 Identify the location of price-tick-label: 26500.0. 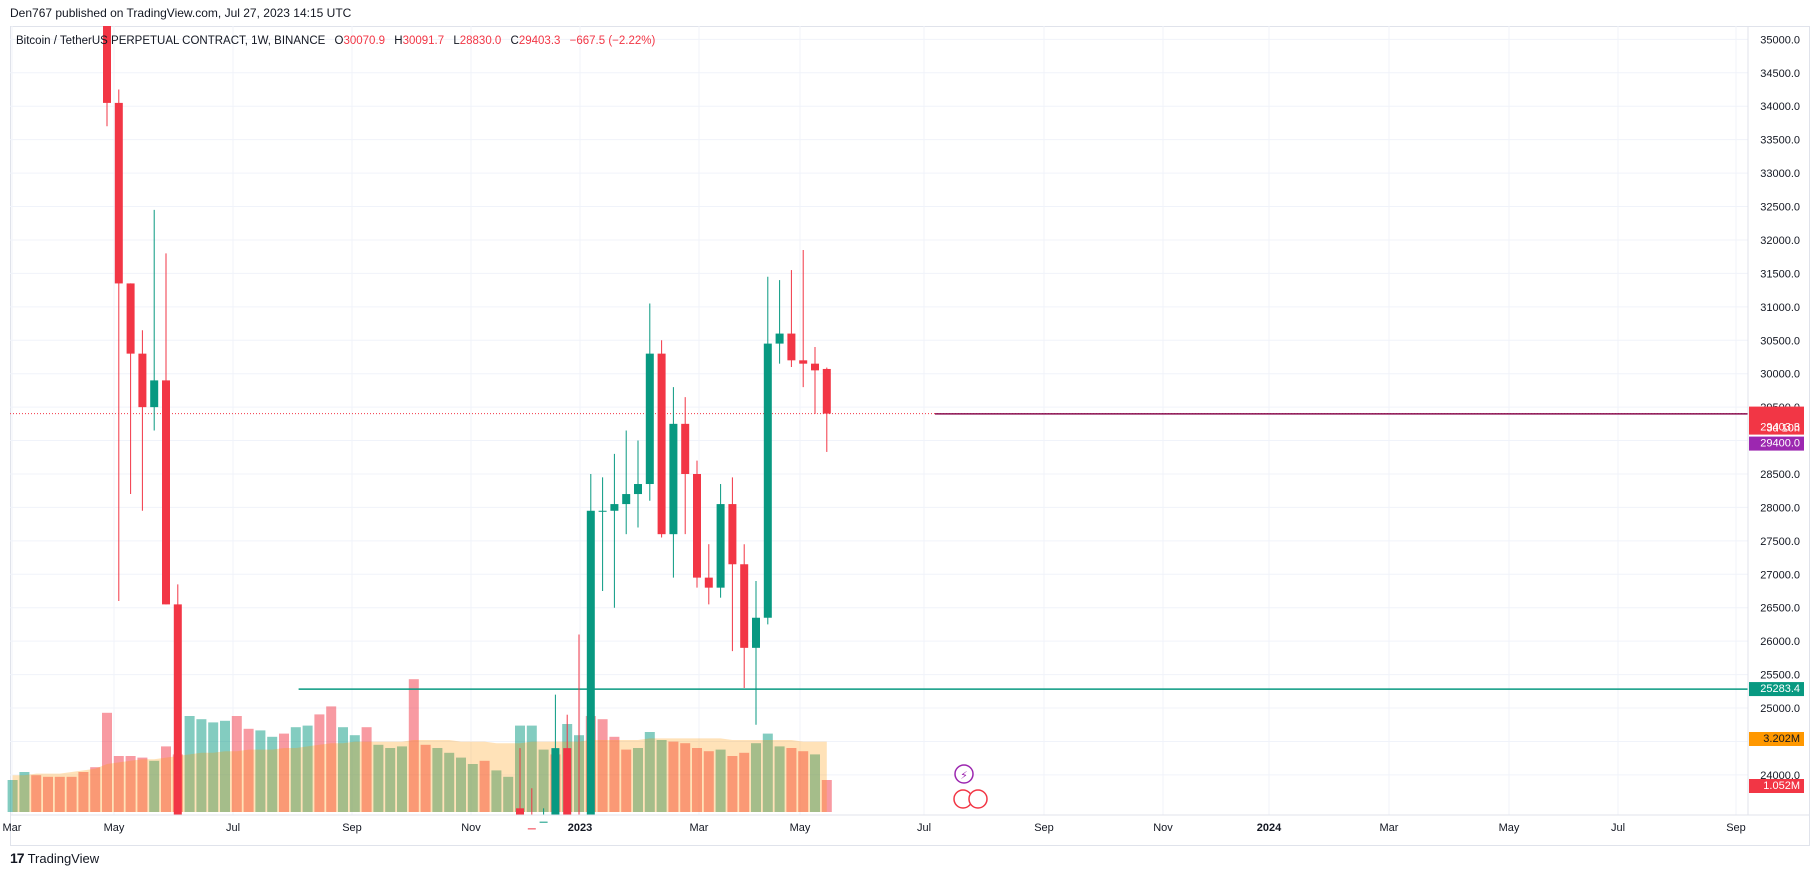
(1780, 609).